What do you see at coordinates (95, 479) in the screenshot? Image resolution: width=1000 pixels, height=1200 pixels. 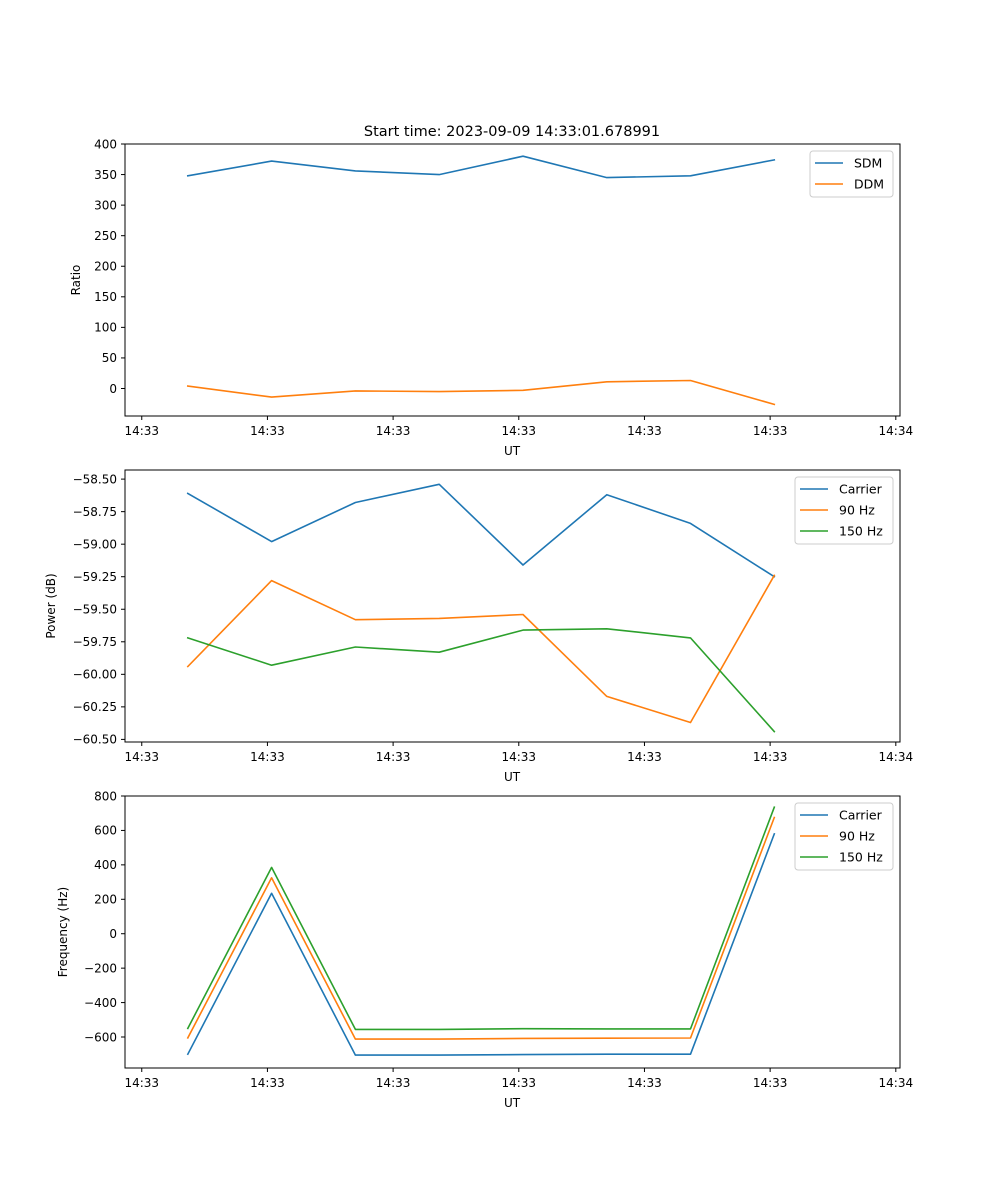 I see `y-tick-label: −58.50` at bounding box center [95, 479].